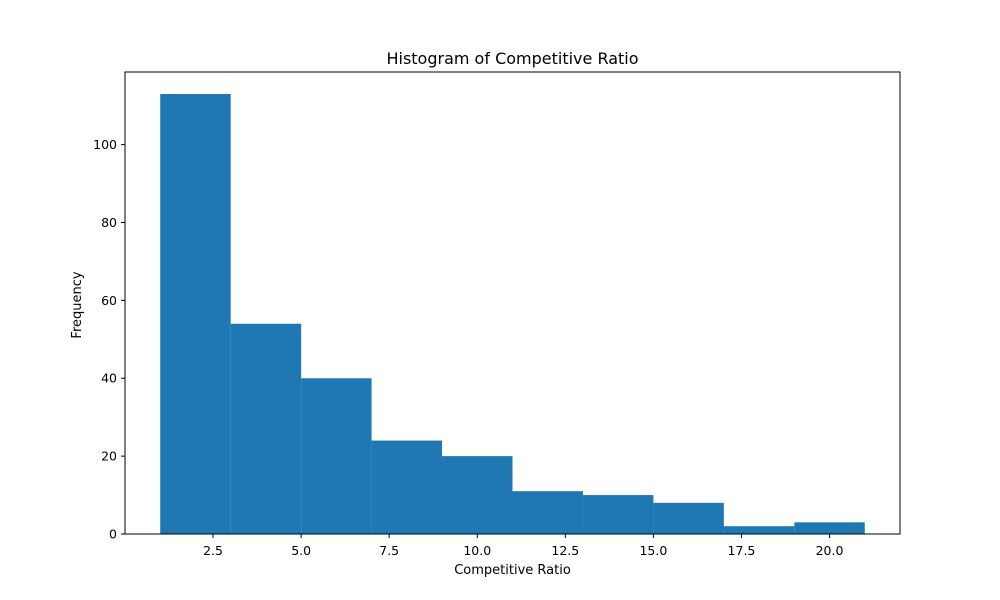 The height and width of the screenshot is (600, 1000). Describe the element at coordinates (523, 546) in the screenshot. I see `x-ticks-group: 2.5 5.0 7.5 10.0 12.5 15.0 17.5 20.0` at that location.